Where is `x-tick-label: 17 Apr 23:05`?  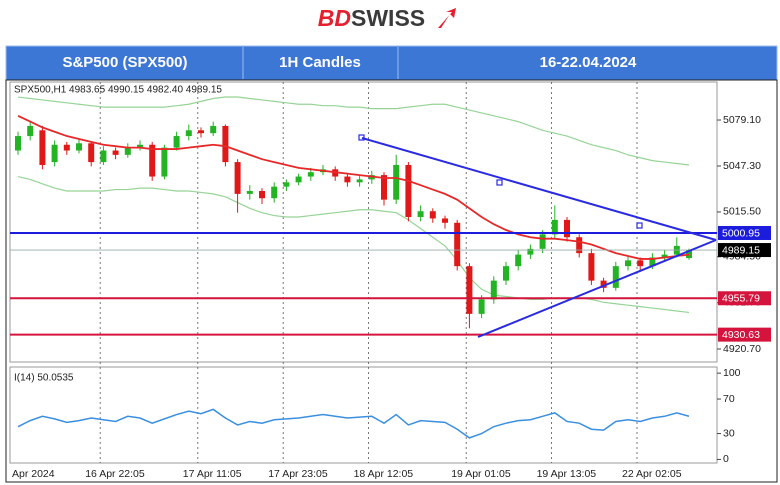
x-tick-label: 17 Apr 23:05 is located at coordinates (298, 474).